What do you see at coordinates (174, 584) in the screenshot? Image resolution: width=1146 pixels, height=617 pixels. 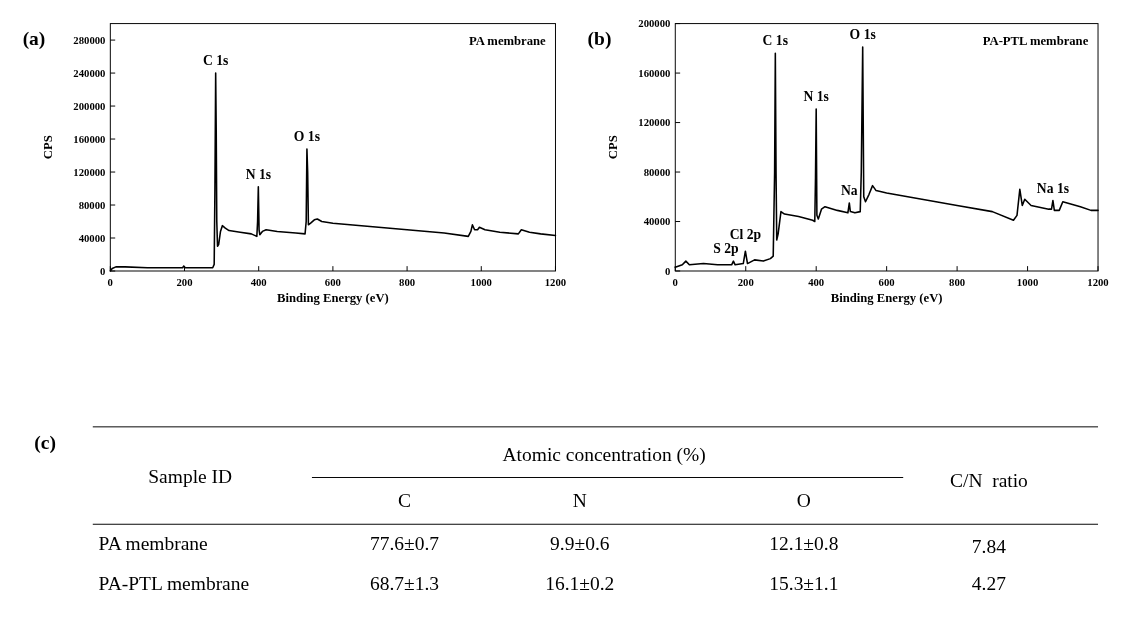 I see `category-label: PA-PTL membrane` at bounding box center [174, 584].